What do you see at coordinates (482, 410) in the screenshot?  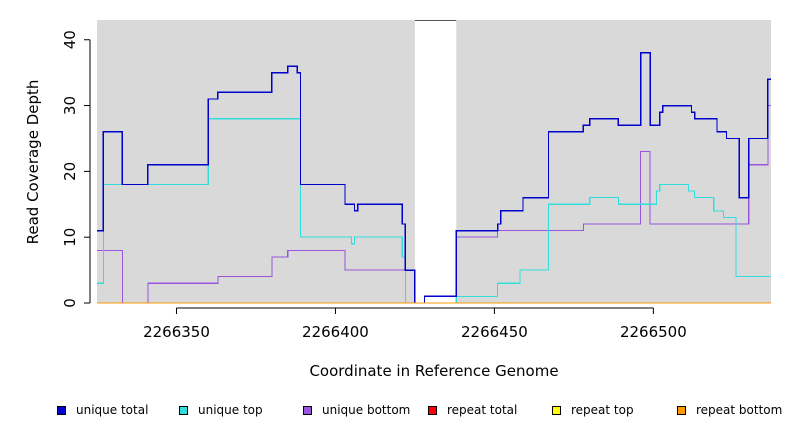 I see `legend-label: repeat total` at bounding box center [482, 410].